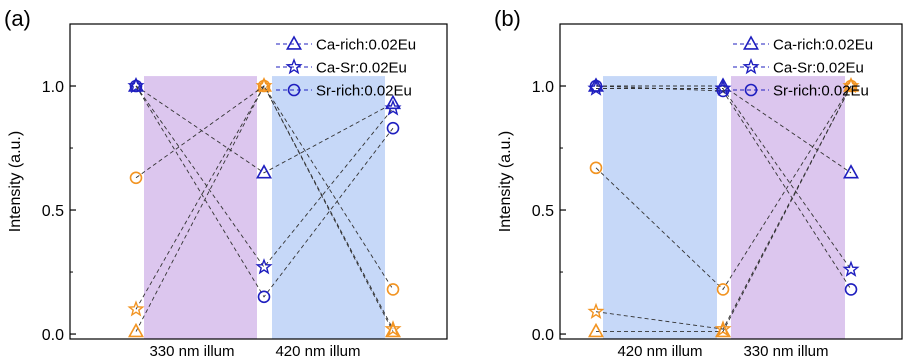 This screenshot has height=361, width=906. What do you see at coordinates (17, 18) in the screenshot?
I see `panel-label: (a)` at bounding box center [17, 18].